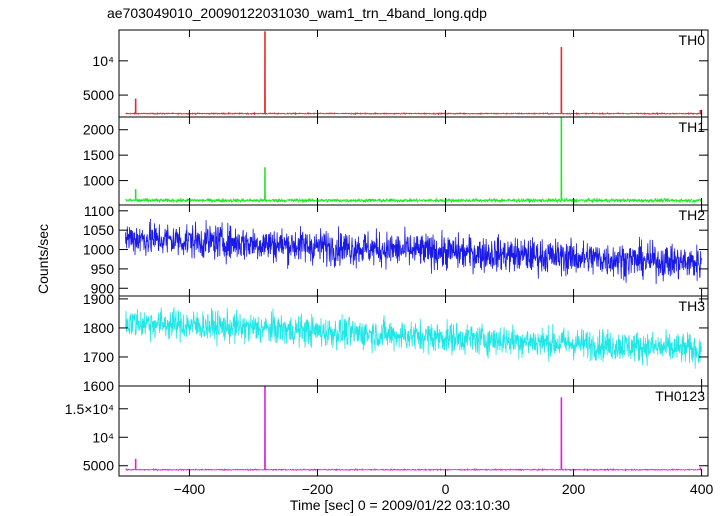 The height and width of the screenshot is (516, 723). Describe the element at coordinates (413, 338) in the screenshot. I see `series-line-th3` at that location.